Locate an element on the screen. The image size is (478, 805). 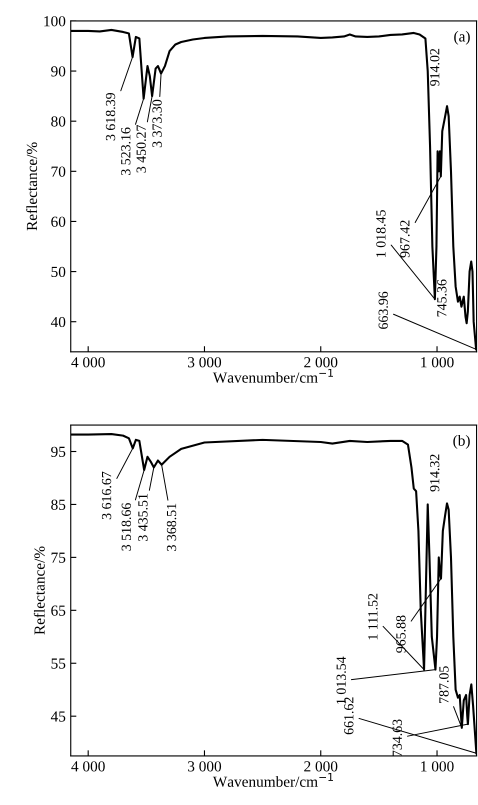
annotation: 3 368.51 is located at coordinates (171, 527).